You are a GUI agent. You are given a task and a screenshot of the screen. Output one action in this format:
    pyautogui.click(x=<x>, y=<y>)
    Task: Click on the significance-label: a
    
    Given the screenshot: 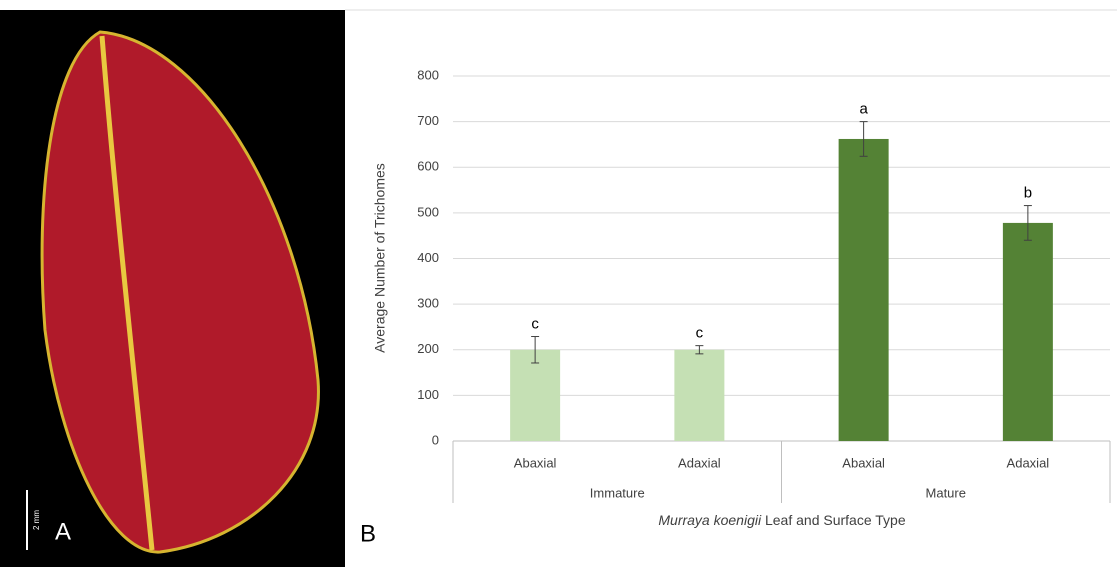 What is the action you would take?
    pyautogui.click(x=863, y=109)
    